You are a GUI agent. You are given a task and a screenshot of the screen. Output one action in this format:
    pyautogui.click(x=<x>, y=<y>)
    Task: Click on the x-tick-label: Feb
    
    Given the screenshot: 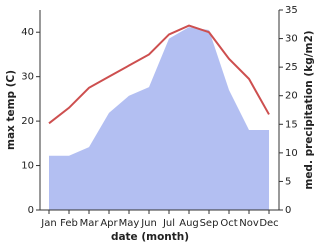 What is the action you would take?
    pyautogui.click(x=69, y=223)
    